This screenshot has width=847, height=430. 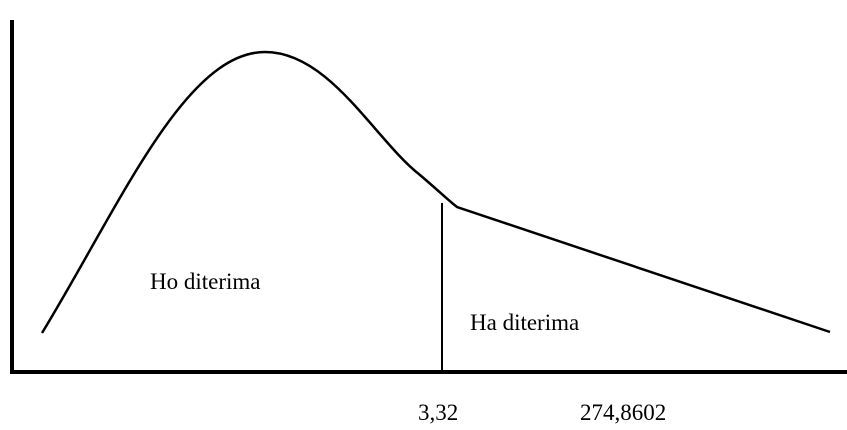 What do you see at coordinates (438, 412) in the screenshot?
I see `critical-value-label: 3,32` at bounding box center [438, 412].